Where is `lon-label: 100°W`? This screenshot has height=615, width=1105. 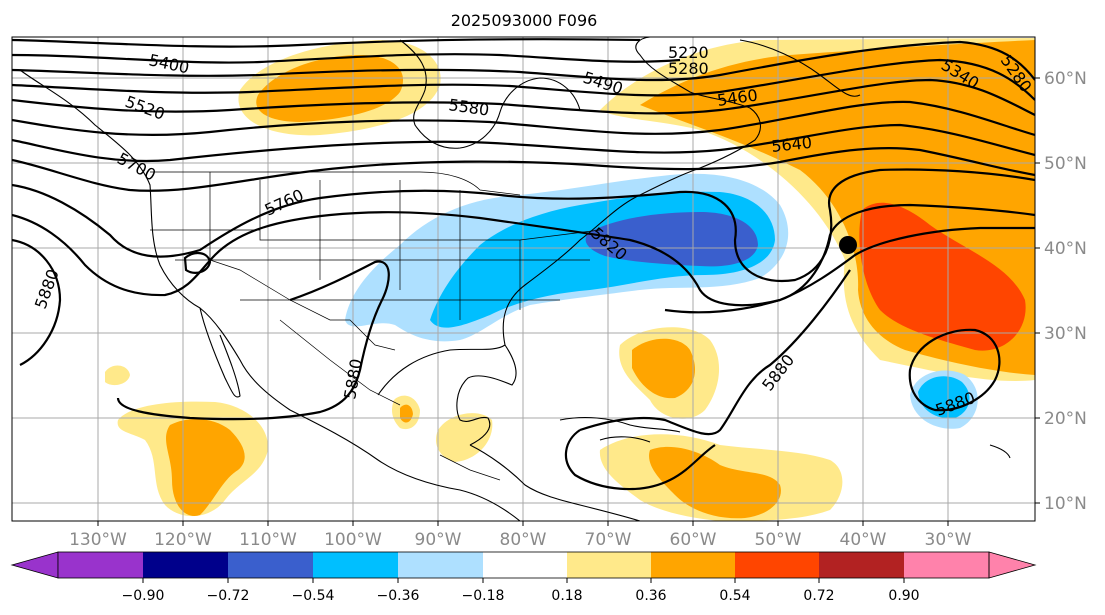
lon-label: 100°W is located at coordinates (353, 540).